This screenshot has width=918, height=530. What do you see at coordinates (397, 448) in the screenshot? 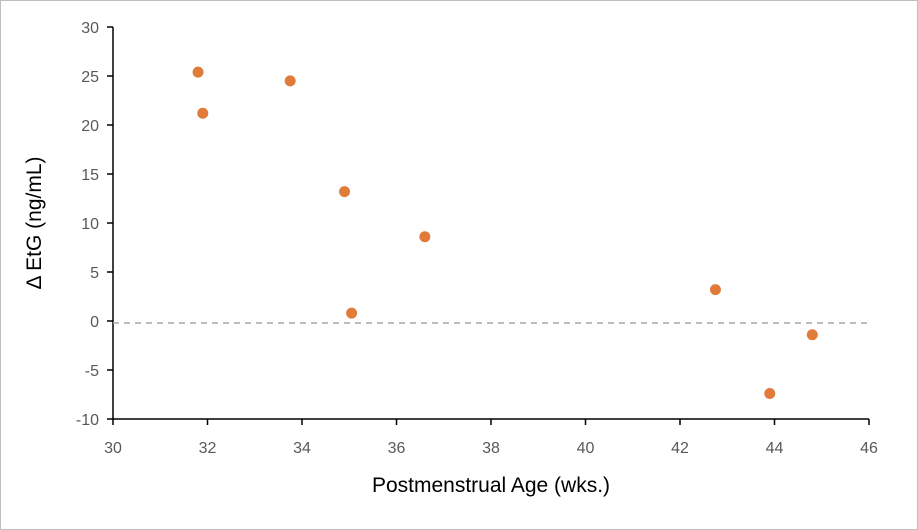
I see `x-tick-label: 36` at bounding box center [397, 448].